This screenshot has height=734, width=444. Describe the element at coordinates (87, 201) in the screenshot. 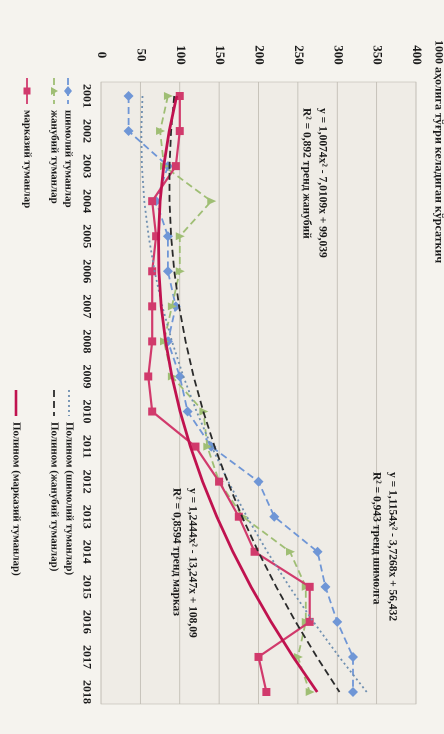

I see `x-tick-label: 2004` at that location.